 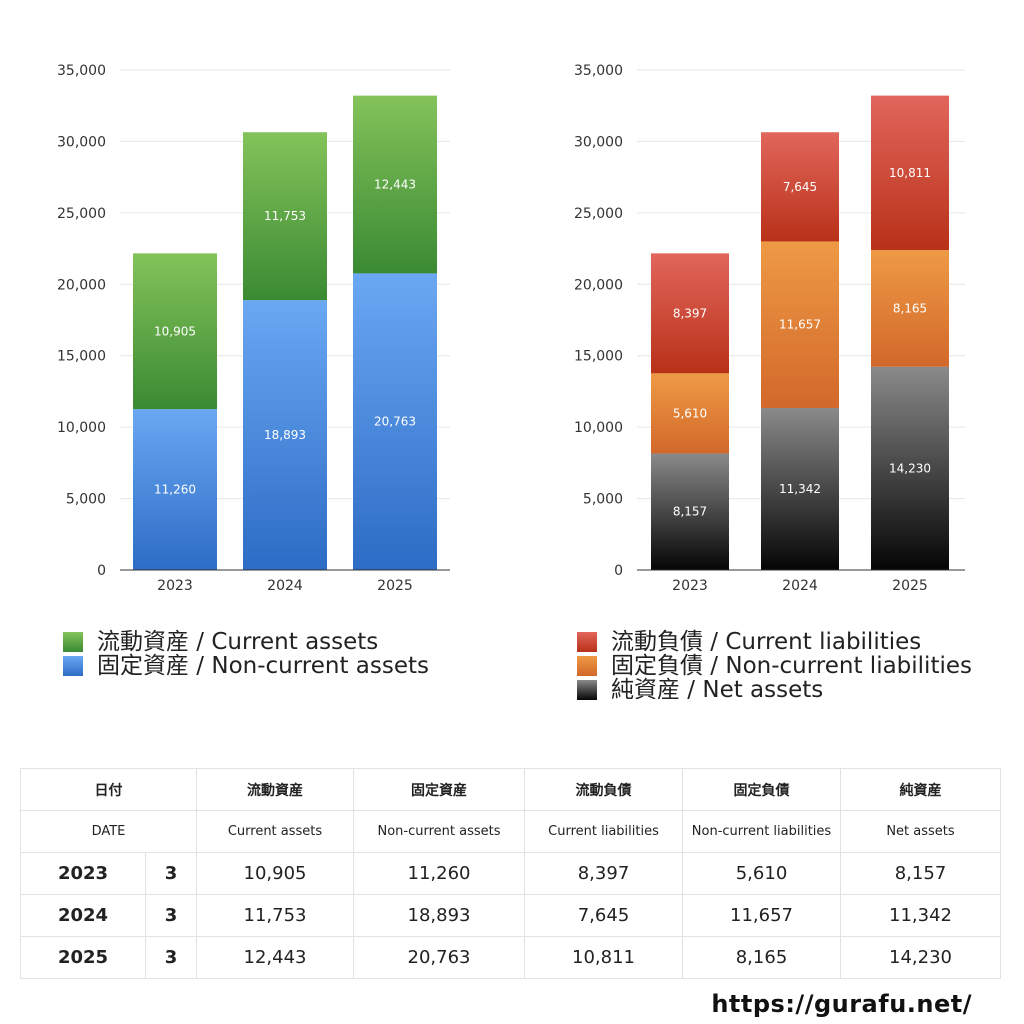 I want to click on bar-value-label: 8,157, so click(x=690, y=512).